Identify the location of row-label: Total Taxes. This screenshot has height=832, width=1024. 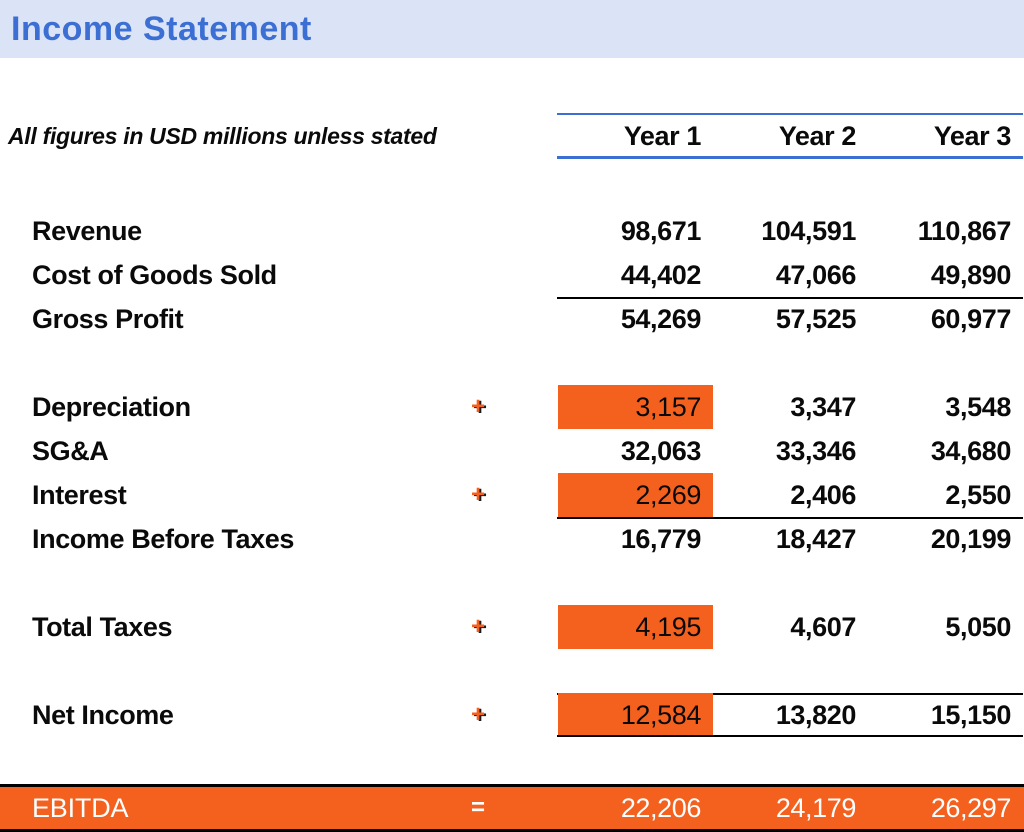
(102, 627).